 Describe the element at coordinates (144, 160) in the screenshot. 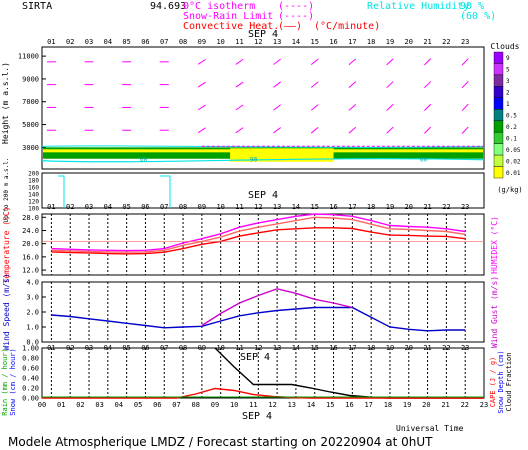

I see `contour-label-0: 60` at that location.